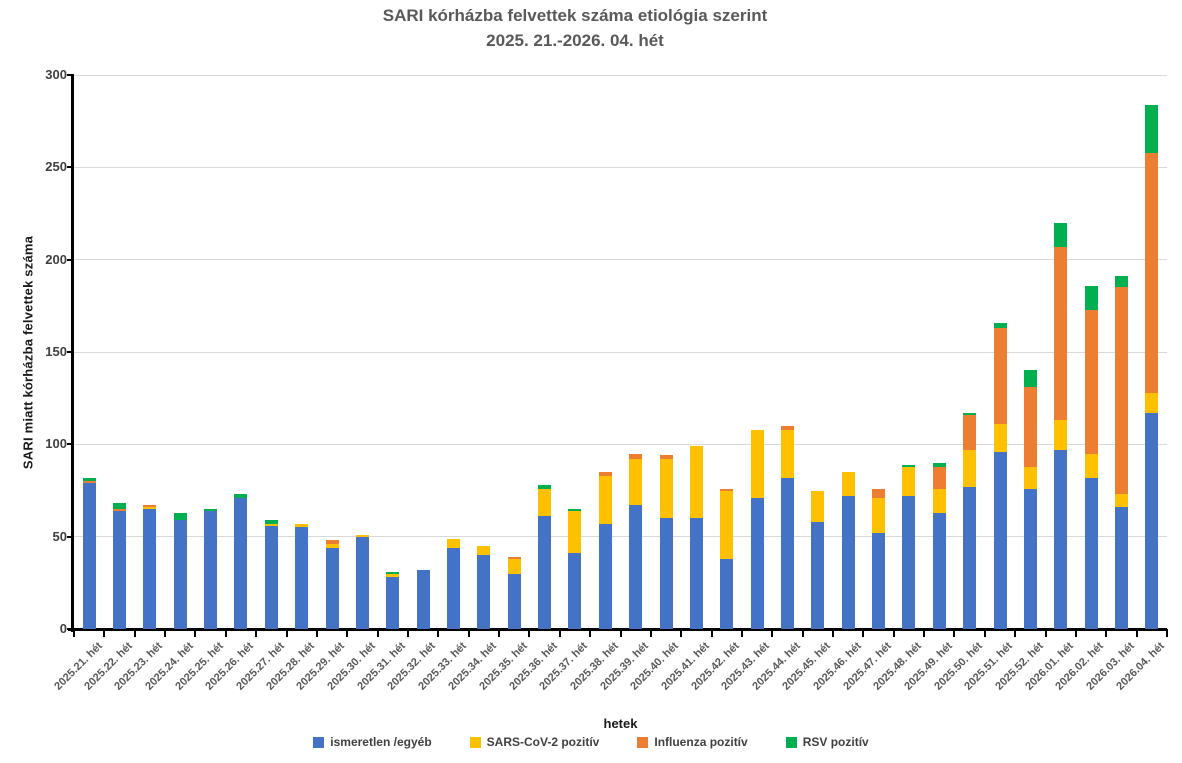 This screenshot has height=763, width=1182. What do you see at coordinates (543, 742) in the screenshot?
I see `legend-label: SARS-CoV-2 pozitív` at bounding box center [543, 742].